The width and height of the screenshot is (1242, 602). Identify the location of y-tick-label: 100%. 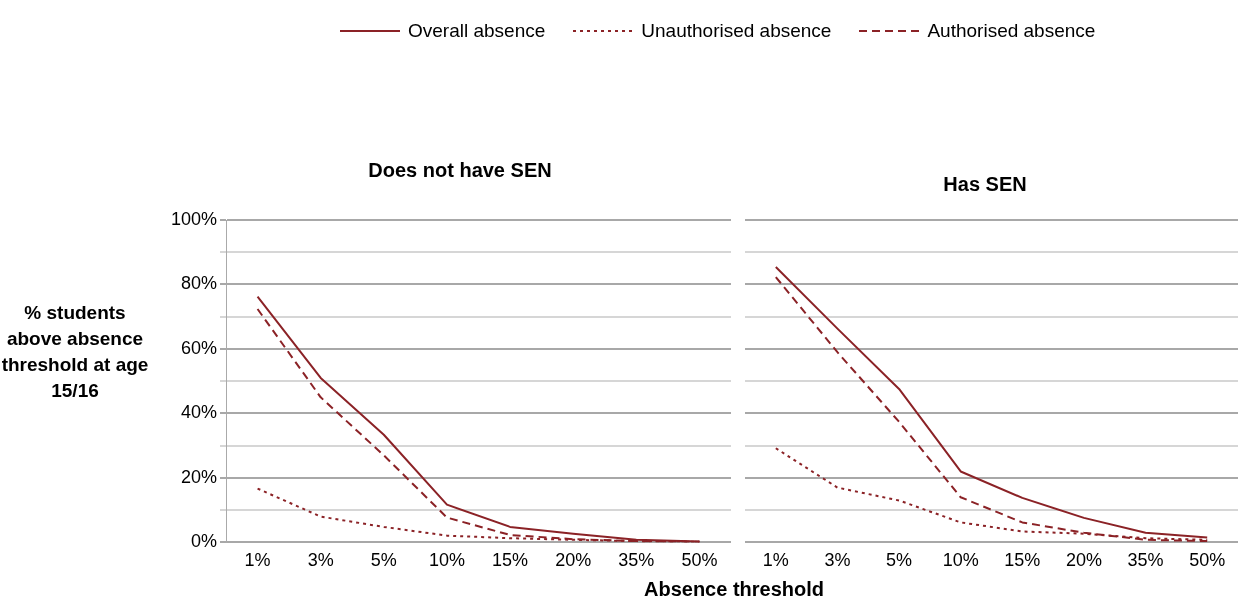
(193, 218).